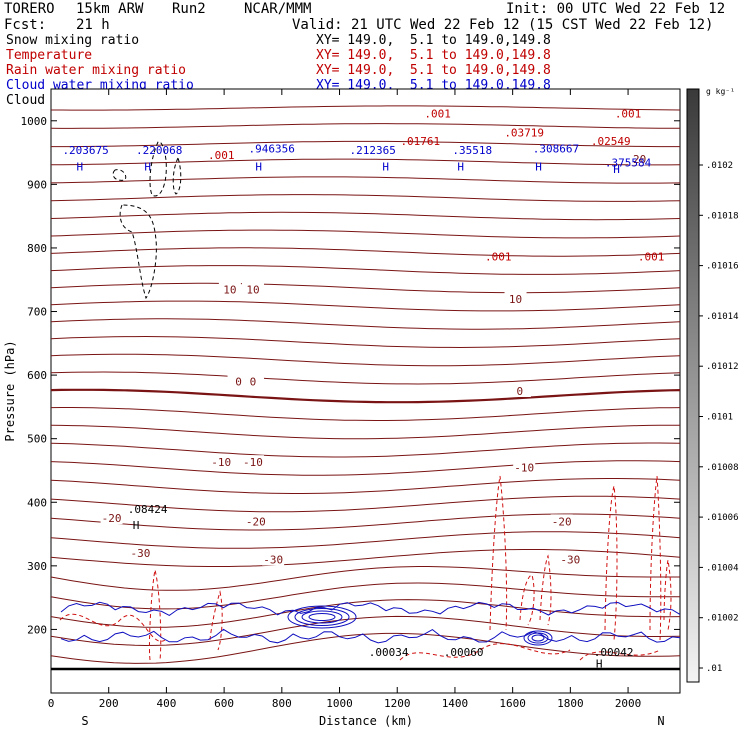 The height and width of the screenshot is (740, 740). I want to click on header-fcst-value: 21 h, so click(93, 25).